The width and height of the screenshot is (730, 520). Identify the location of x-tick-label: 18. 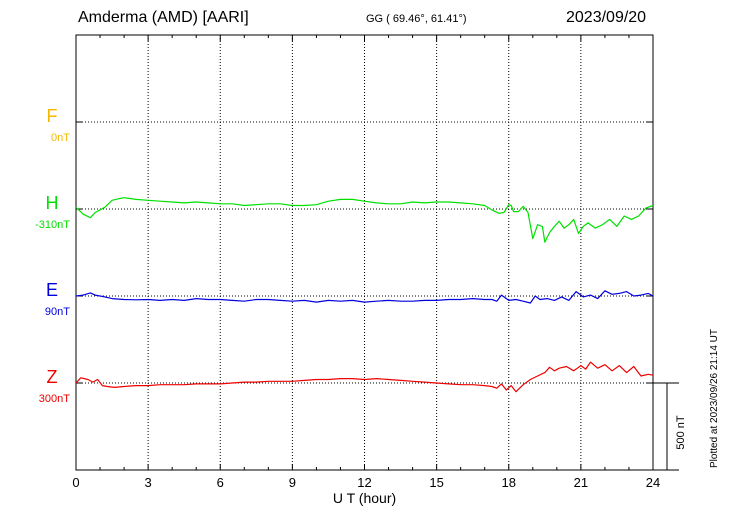
(509, 482).